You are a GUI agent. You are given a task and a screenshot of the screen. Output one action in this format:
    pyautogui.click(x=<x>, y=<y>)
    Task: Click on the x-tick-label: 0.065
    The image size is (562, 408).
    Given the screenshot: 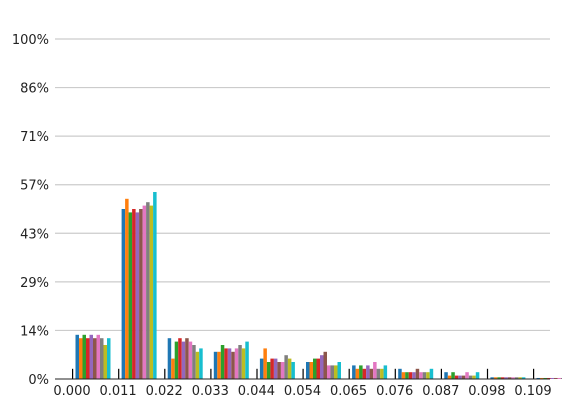 What is the action you would take?
    pyautogui.click(x=348, y=391)
    